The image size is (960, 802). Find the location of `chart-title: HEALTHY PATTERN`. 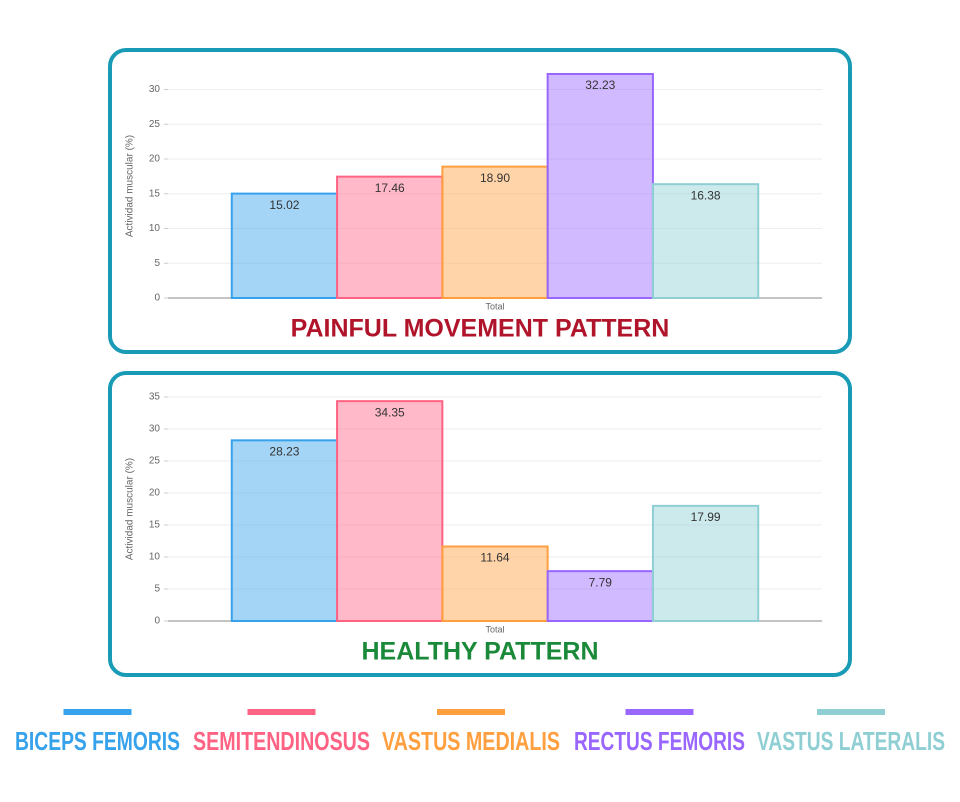

chart-title: HEALTHY PATTERN is located at coordinates (479, 652).